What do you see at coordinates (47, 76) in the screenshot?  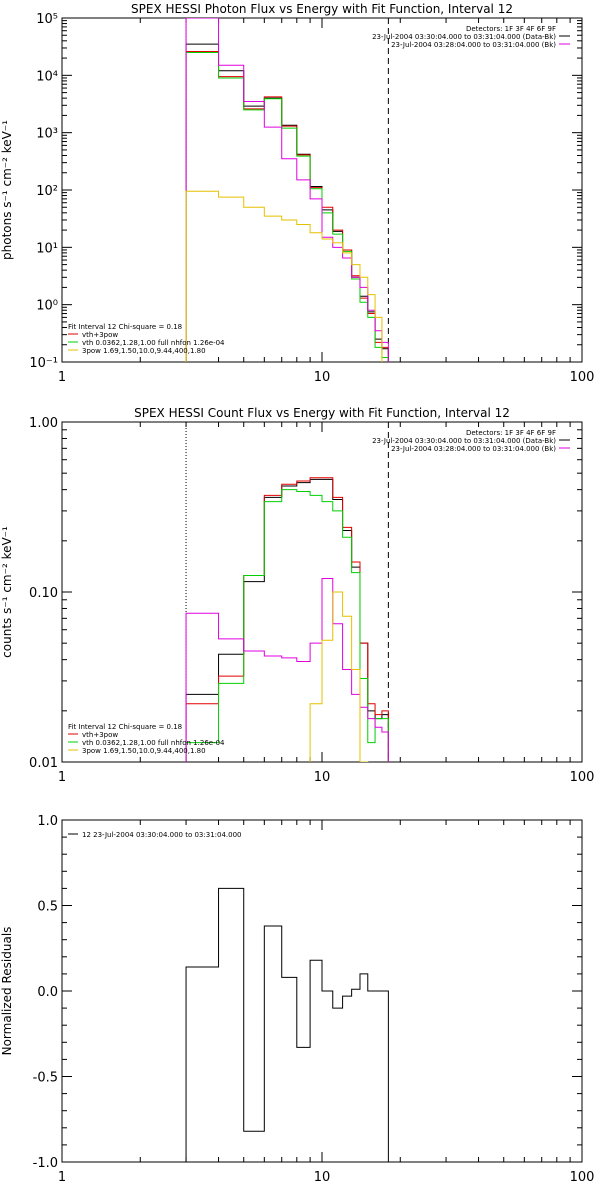 I see `y-tick-label: 10⁴` at bounding box center [47, 76].